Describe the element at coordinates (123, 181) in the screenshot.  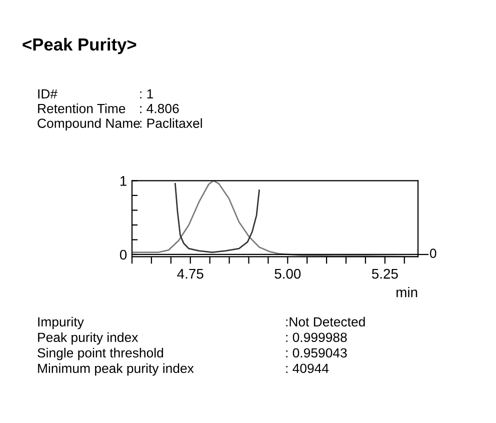
I see `y-tick-label: 1` at that location.